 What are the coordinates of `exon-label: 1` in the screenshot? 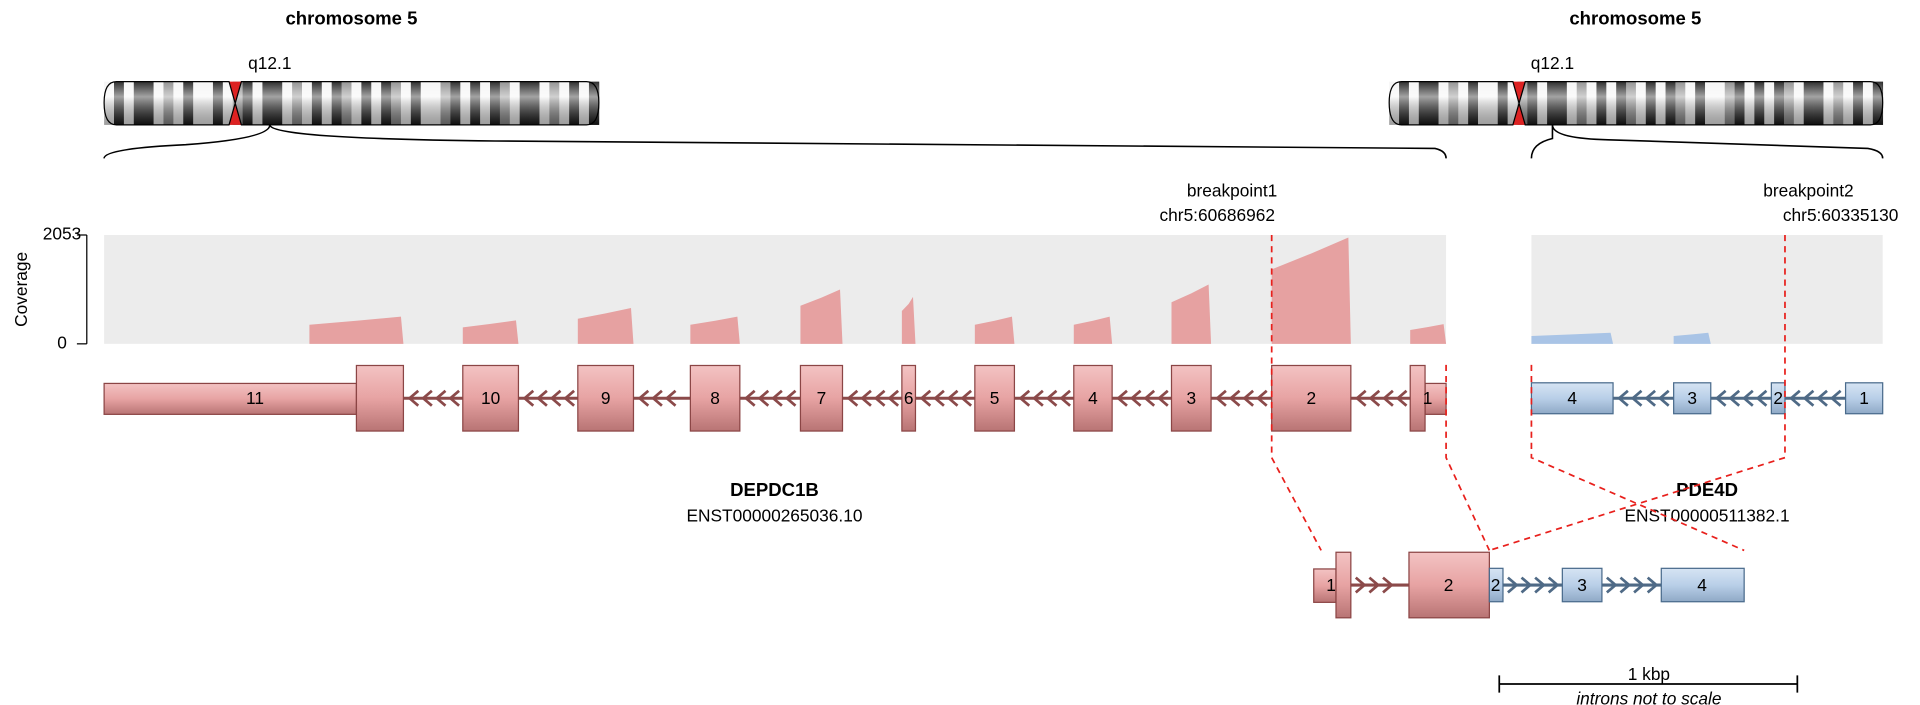 It's located at (1331, 585).